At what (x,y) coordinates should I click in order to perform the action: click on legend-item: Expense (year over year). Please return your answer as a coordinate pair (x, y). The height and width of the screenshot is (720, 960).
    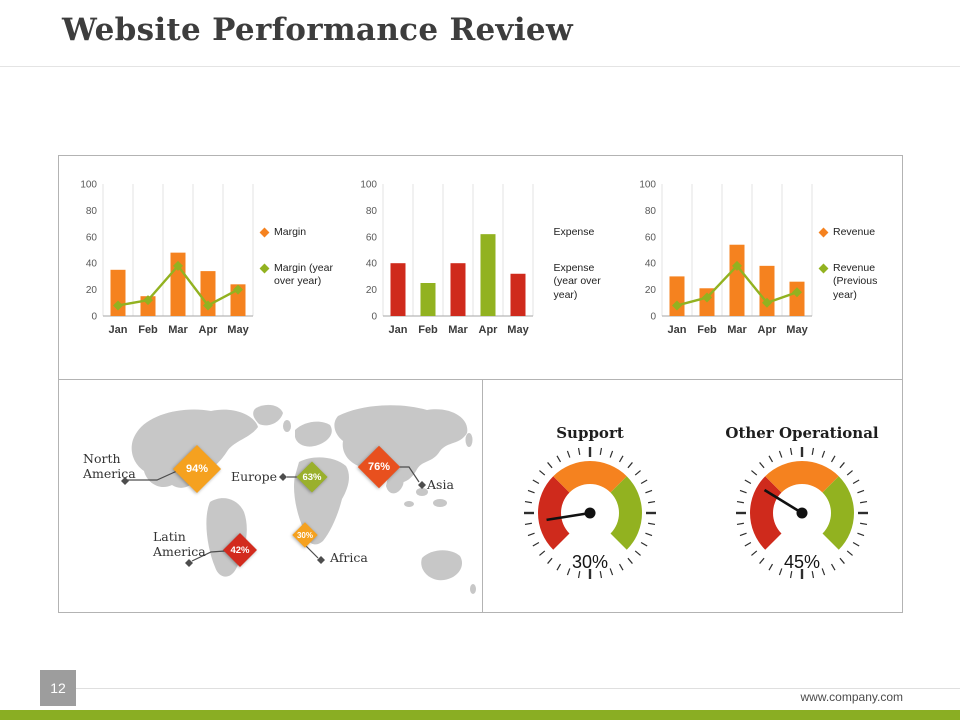
    Looking at the image, I should click on (577, 282).